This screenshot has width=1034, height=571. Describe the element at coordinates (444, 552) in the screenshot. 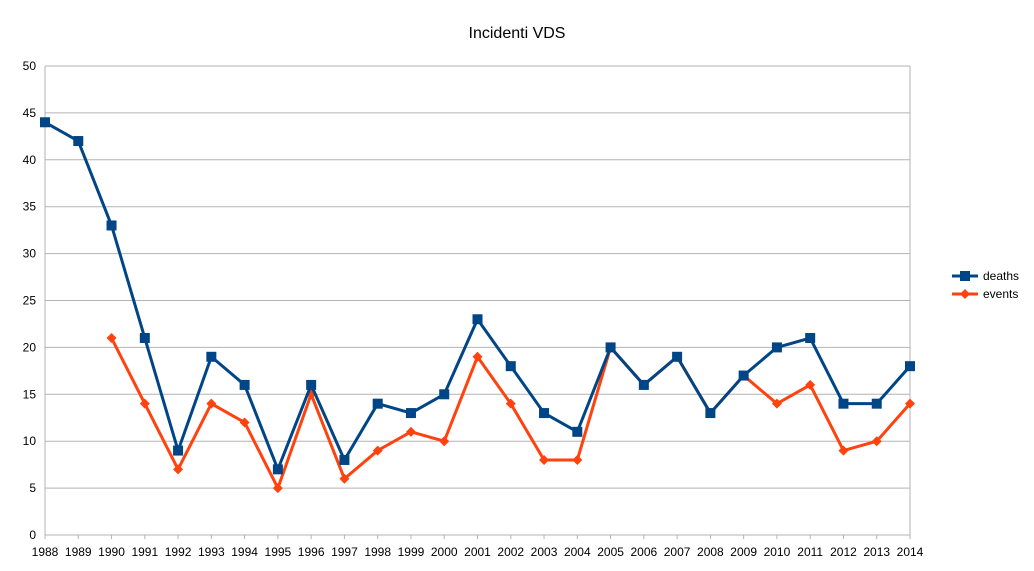

I see `x-tick-label: 2000` at that location.